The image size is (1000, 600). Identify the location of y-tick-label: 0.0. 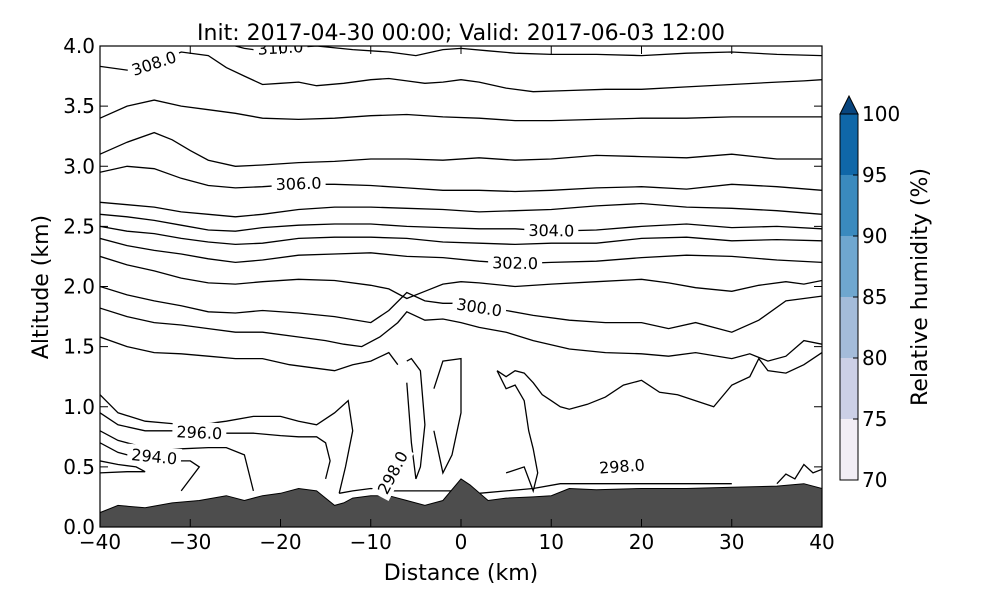
(79, 527).